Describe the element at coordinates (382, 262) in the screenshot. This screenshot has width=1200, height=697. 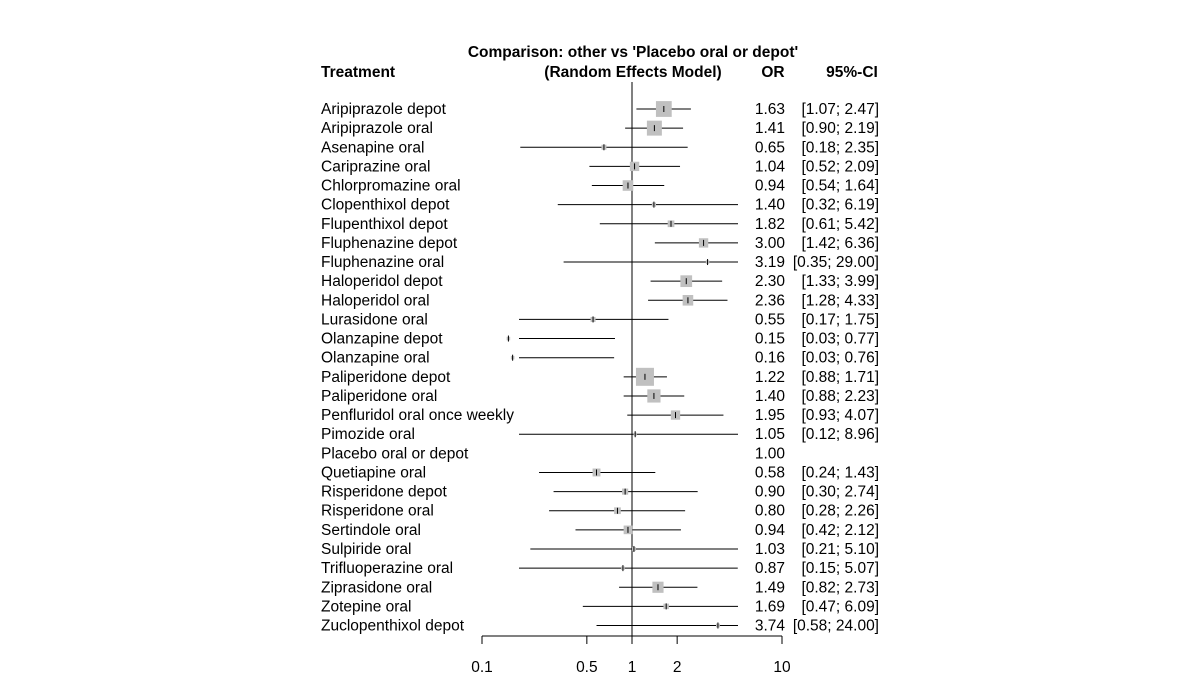
I see `row-label: Fluphenazine oral` at that location.